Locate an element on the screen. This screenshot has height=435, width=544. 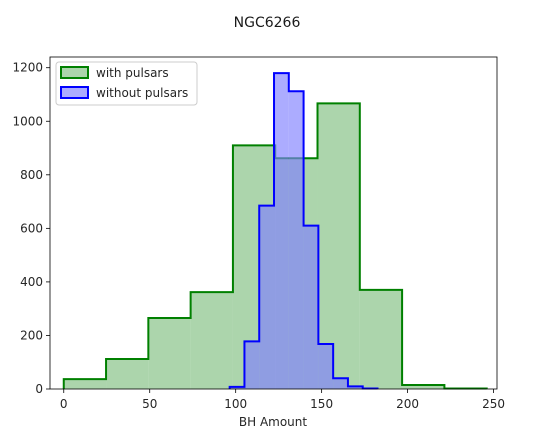
y-axis-ticks: 0 200 400 600 800 1000 1200 is located at coordinates (31, 228).